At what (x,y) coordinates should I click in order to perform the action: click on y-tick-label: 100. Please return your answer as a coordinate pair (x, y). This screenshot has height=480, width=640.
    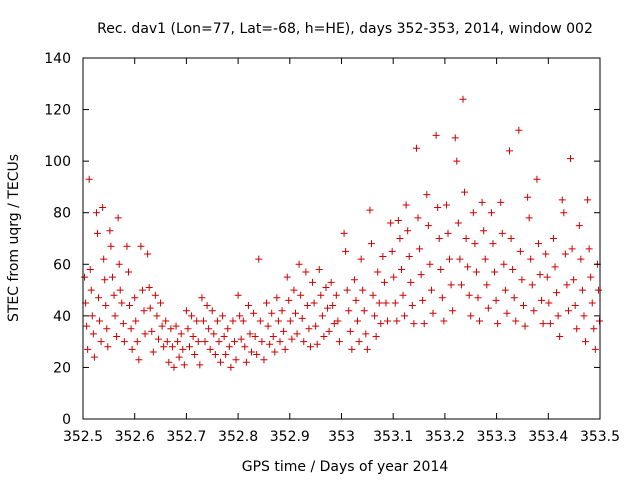
    Looking at the image, I should click on (57, 162).